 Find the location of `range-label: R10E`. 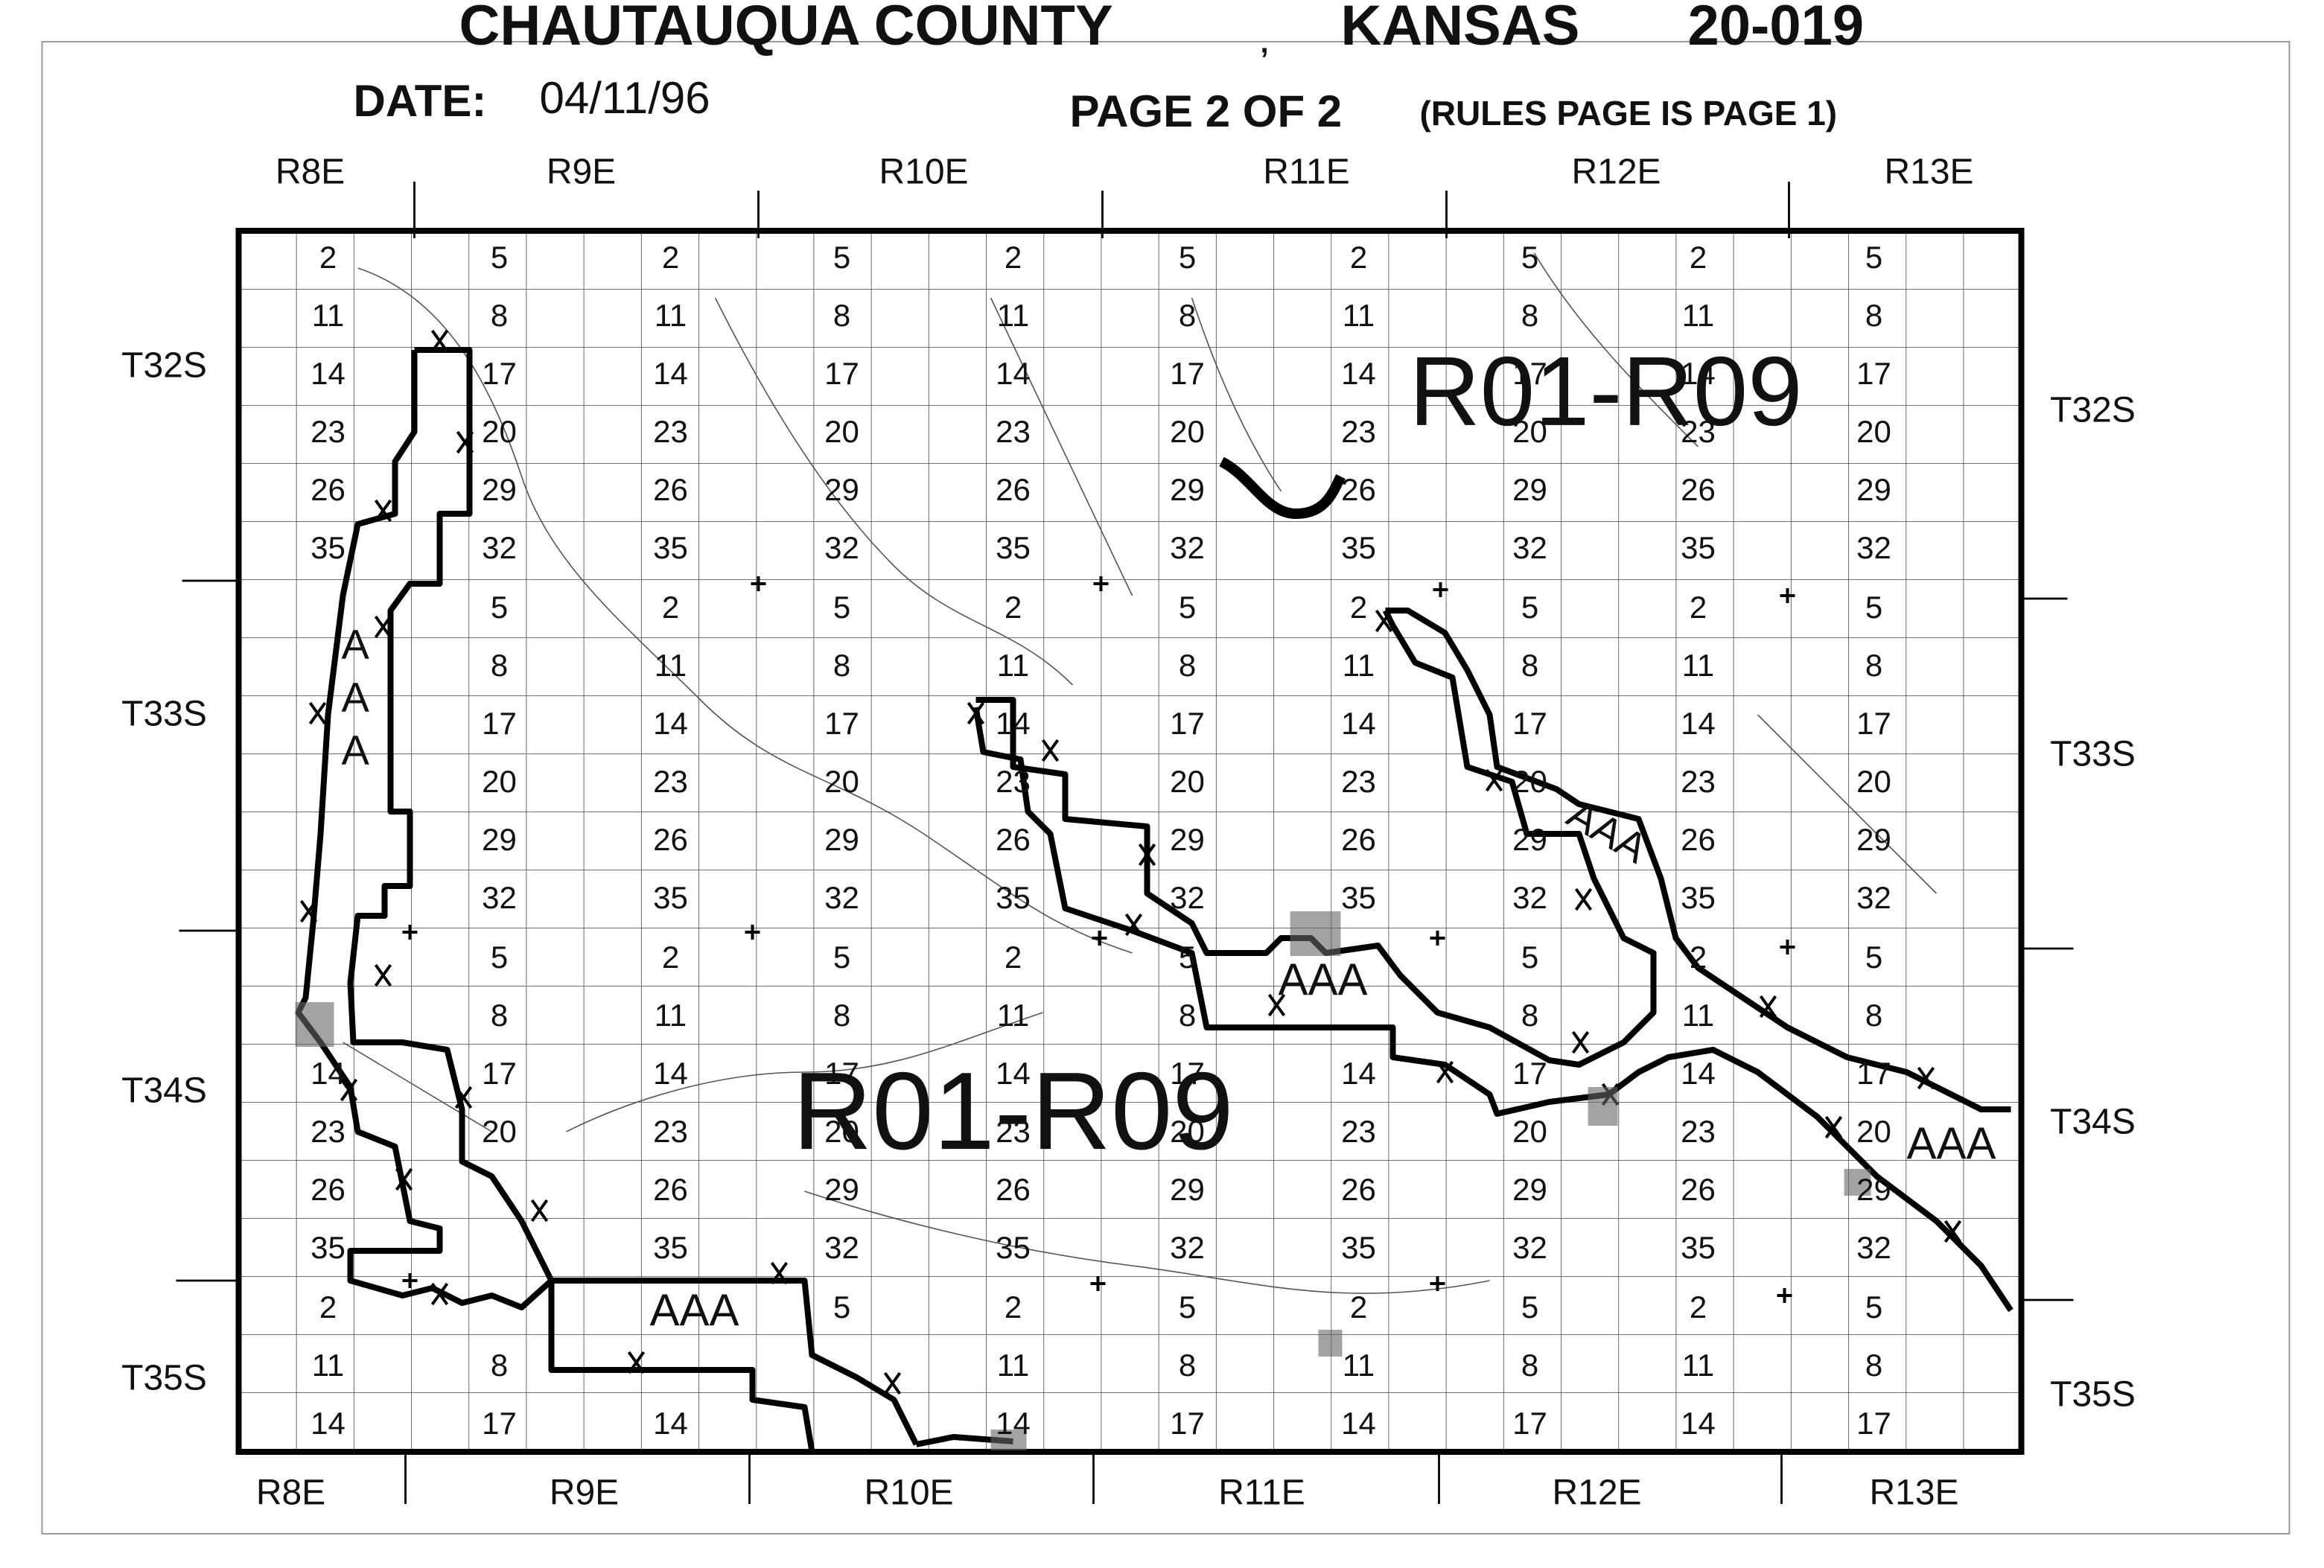

range-label: R10E is located at coordinates (908, 1493).